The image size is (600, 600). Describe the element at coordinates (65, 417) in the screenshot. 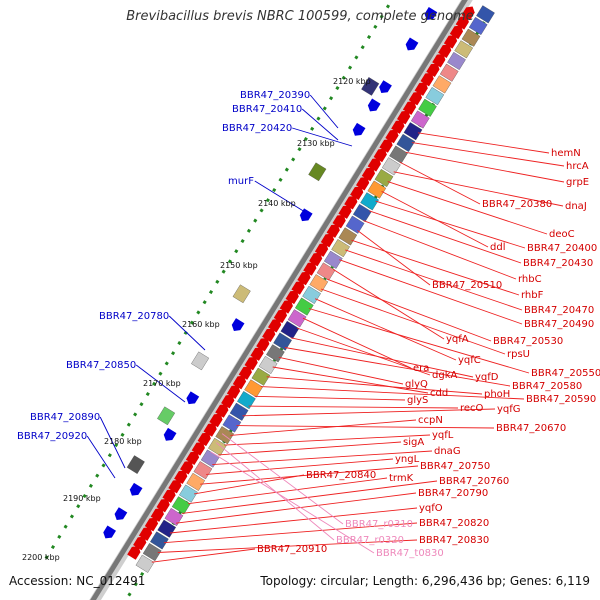

I see `gene-label-left: BBR47_20890` at that location.